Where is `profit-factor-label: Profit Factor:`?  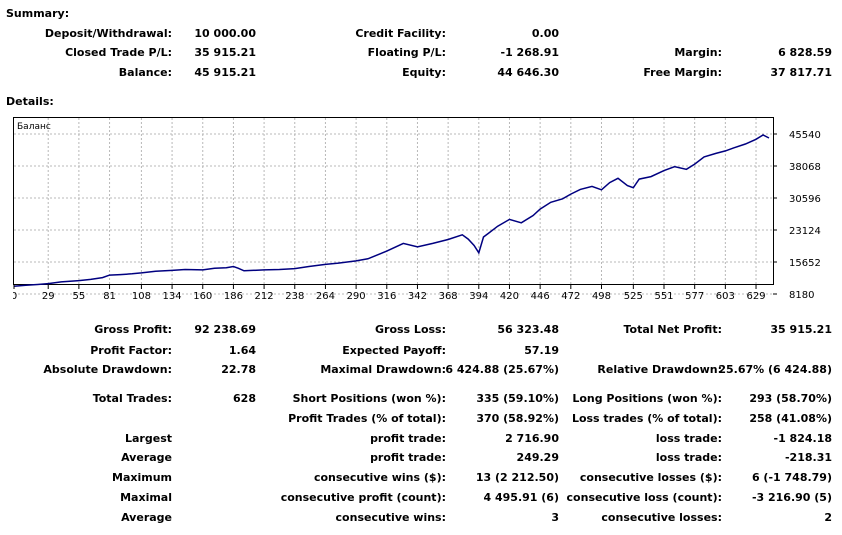
profit-factor-label: Profit Factor: is located at coordinates (131, 350).